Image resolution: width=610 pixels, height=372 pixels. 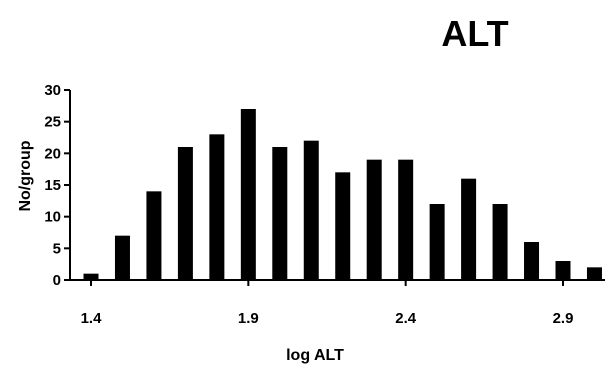 I want to click on y-axis: 0 5 10 15 20 25 30, so click(x=57, y=185).